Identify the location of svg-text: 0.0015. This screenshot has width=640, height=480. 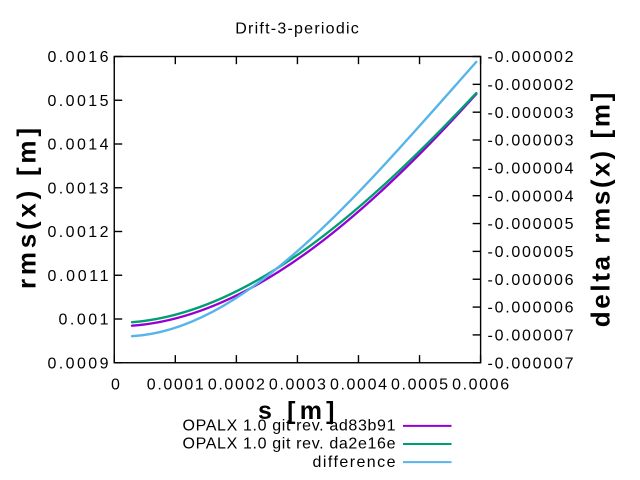
(78, 101).